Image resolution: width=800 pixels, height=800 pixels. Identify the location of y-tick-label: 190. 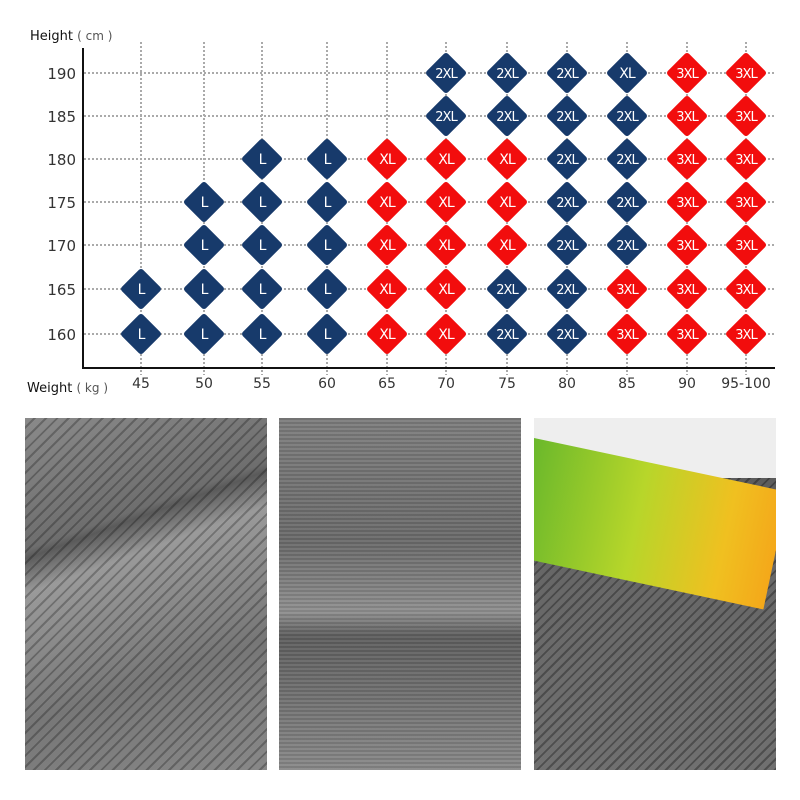
(61, 74).